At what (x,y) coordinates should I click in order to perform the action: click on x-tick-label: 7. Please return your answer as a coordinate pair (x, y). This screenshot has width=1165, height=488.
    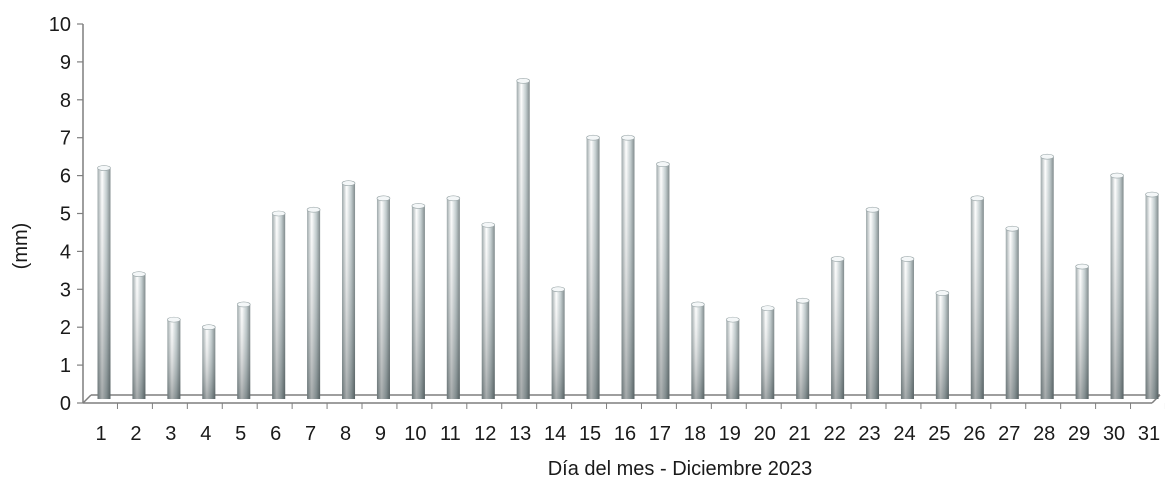
    Looking at the image, I should click on (310, 434).